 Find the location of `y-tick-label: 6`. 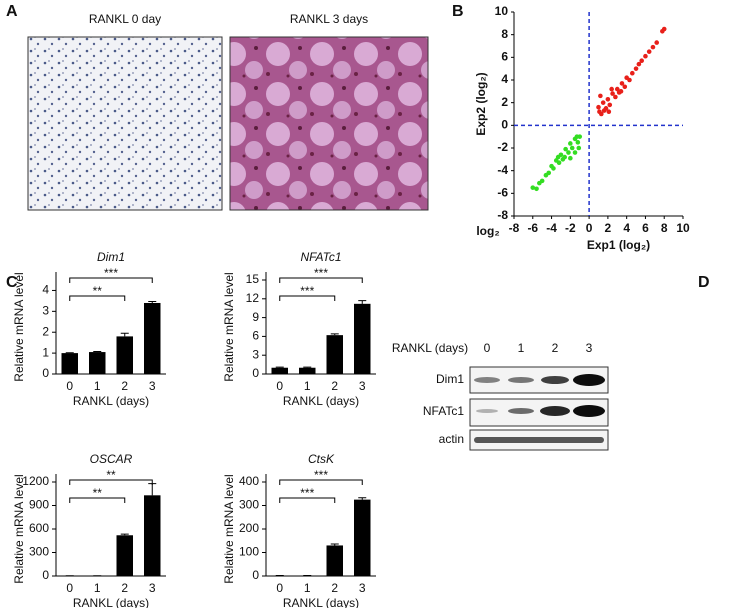

y-tick-label: 6 is located at coordinates (504, 57).